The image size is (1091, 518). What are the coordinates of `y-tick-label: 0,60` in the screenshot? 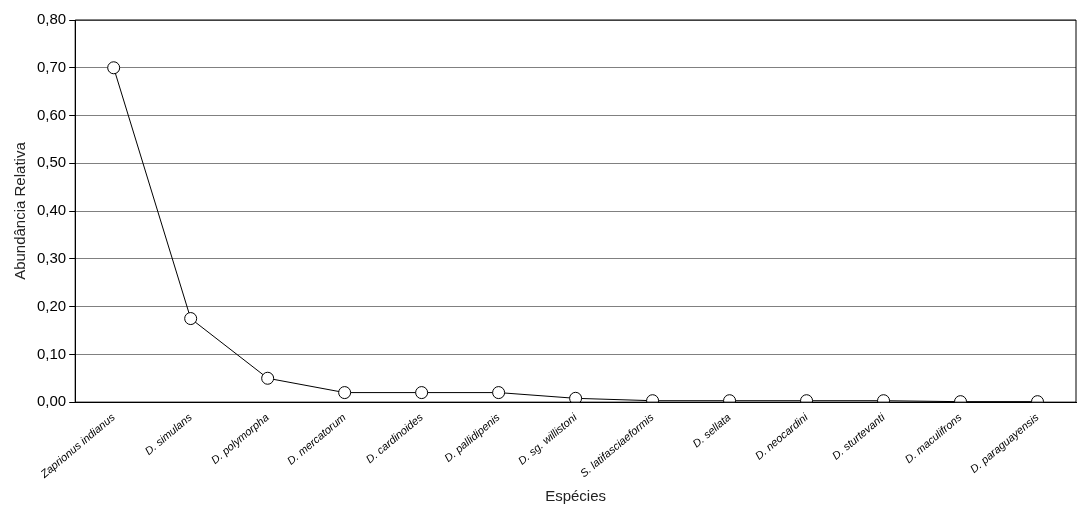 It's located at (51, 114).